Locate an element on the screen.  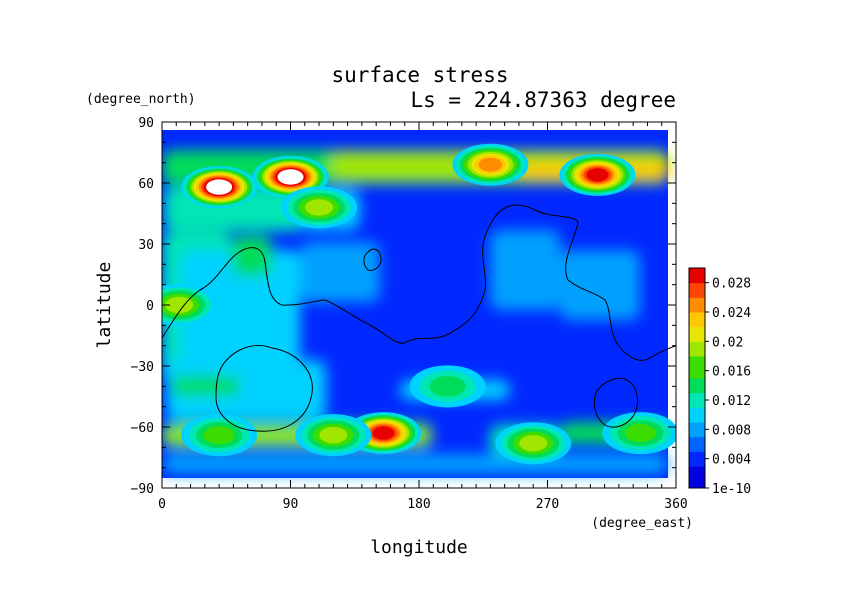
colorbar-tick-label: 1e-10 is located at coordinates (731, 489).